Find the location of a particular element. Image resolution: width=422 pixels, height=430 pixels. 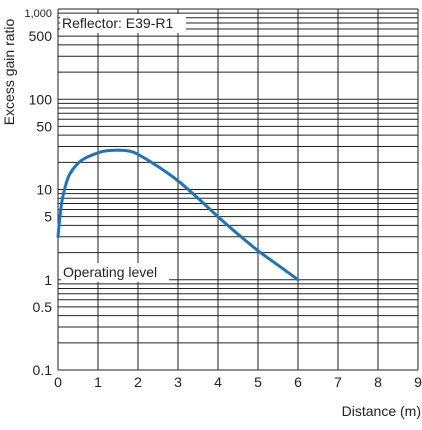

operating-level-annotation: Operating level is located at coordinates (110, 272).